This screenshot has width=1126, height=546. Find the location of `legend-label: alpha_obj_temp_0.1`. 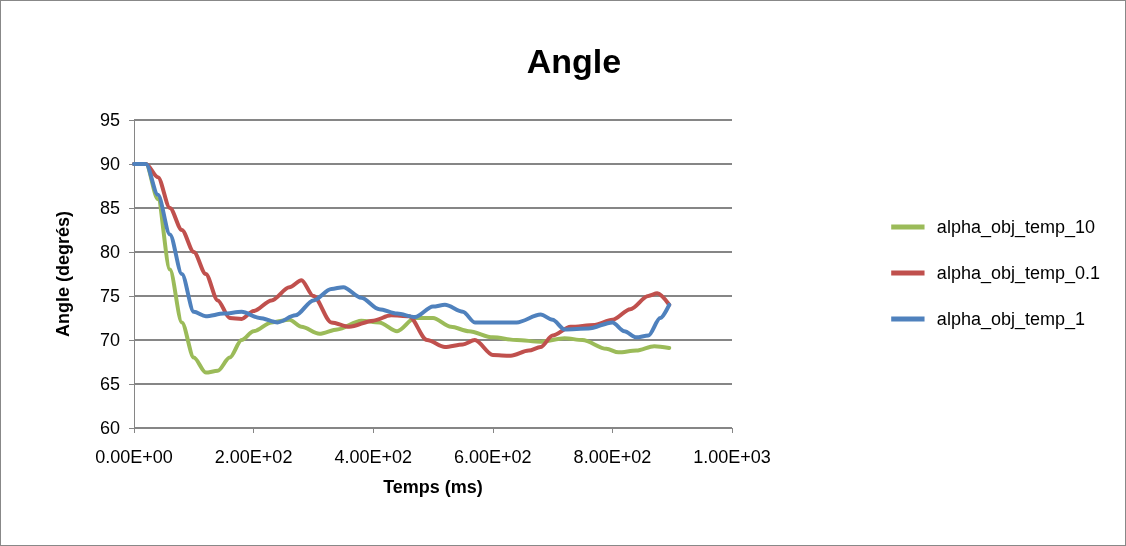

legend-label: alpha_obj_temp_0.1 is located at coordinates (1018, 273).